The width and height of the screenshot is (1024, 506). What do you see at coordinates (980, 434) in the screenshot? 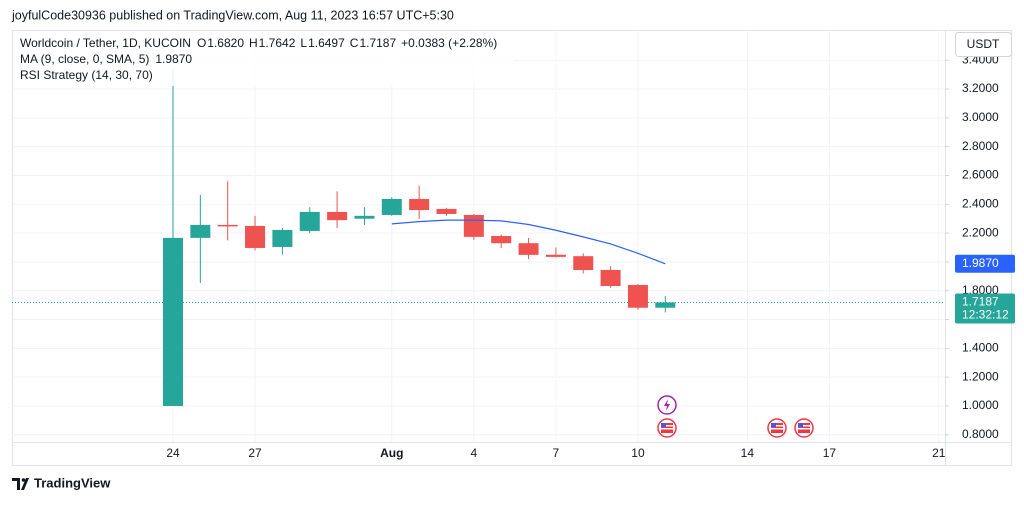
I see `y-tick-label: 0.8000` at bounding box center [980, 434].